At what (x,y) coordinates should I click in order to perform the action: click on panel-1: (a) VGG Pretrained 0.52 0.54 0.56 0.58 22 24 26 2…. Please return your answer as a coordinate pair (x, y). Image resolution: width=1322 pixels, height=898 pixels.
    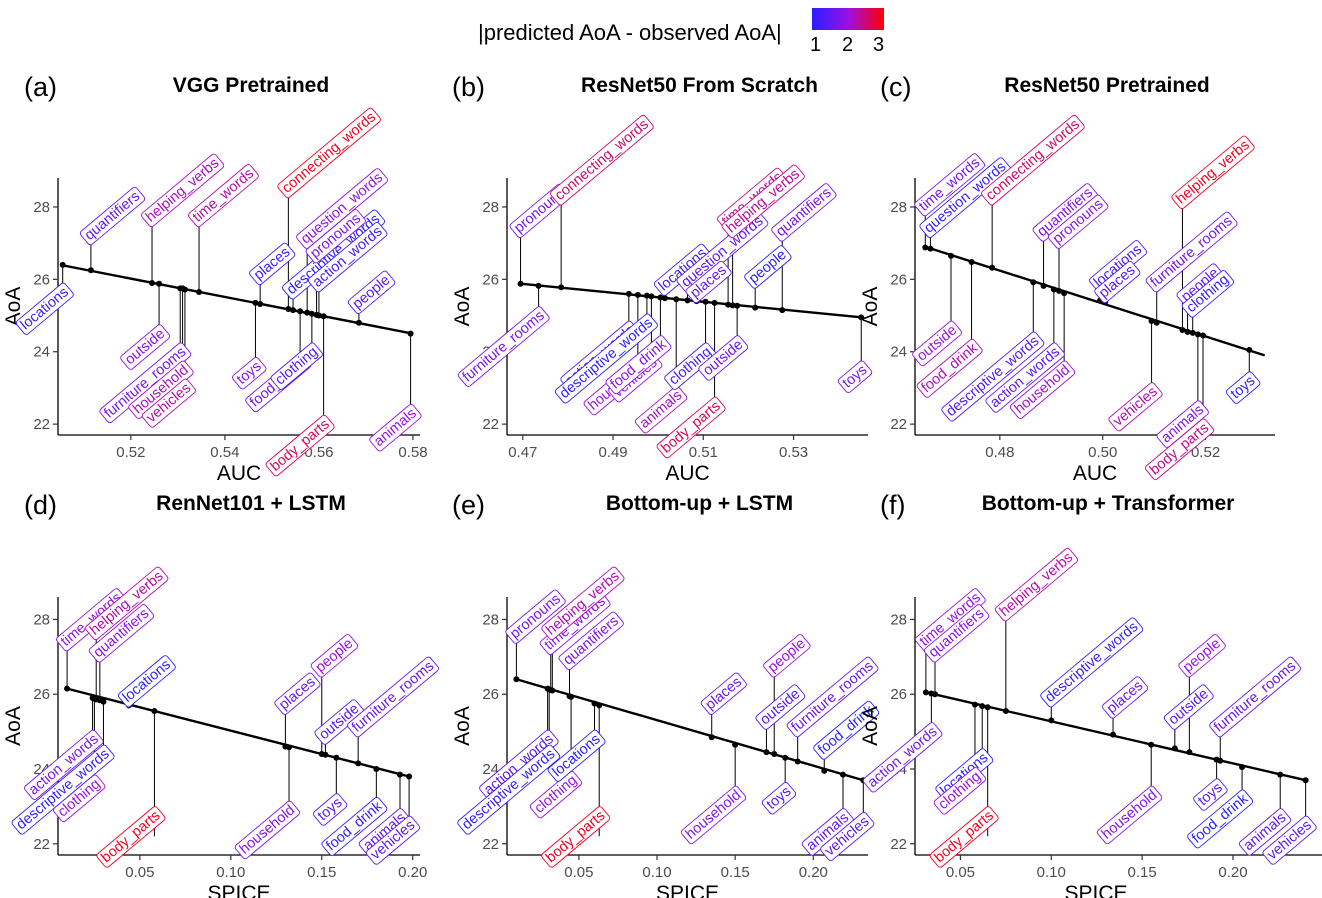
    Looking at the image, I should click on (215, 278).